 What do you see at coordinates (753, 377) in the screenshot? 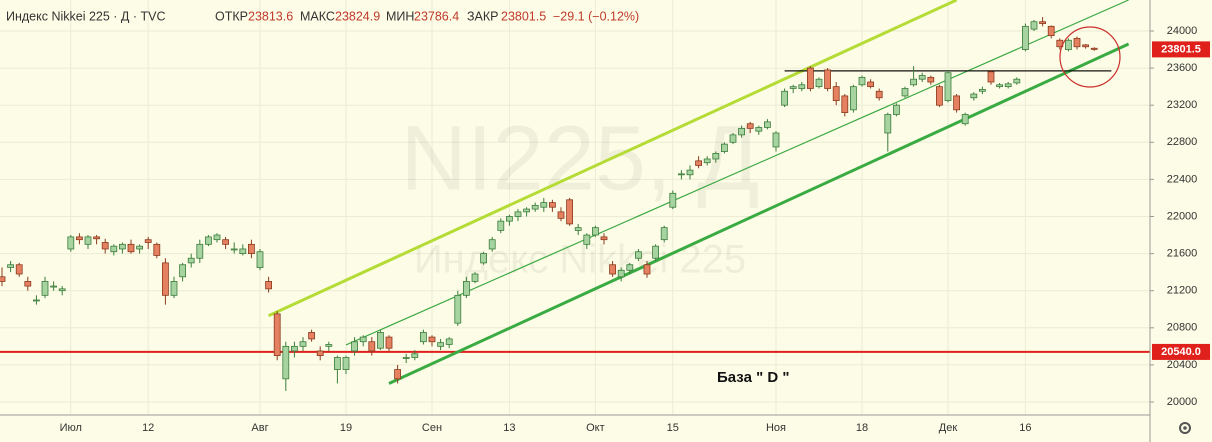
I see `annotation: База " D "` at bounding box center [753, 377].